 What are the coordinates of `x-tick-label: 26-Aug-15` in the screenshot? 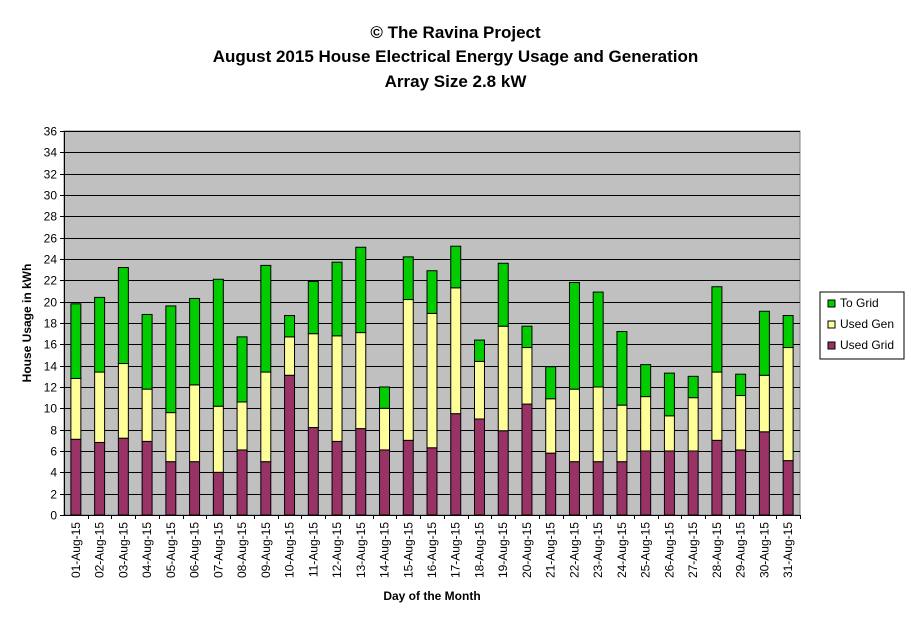 It's located at (669, 550).